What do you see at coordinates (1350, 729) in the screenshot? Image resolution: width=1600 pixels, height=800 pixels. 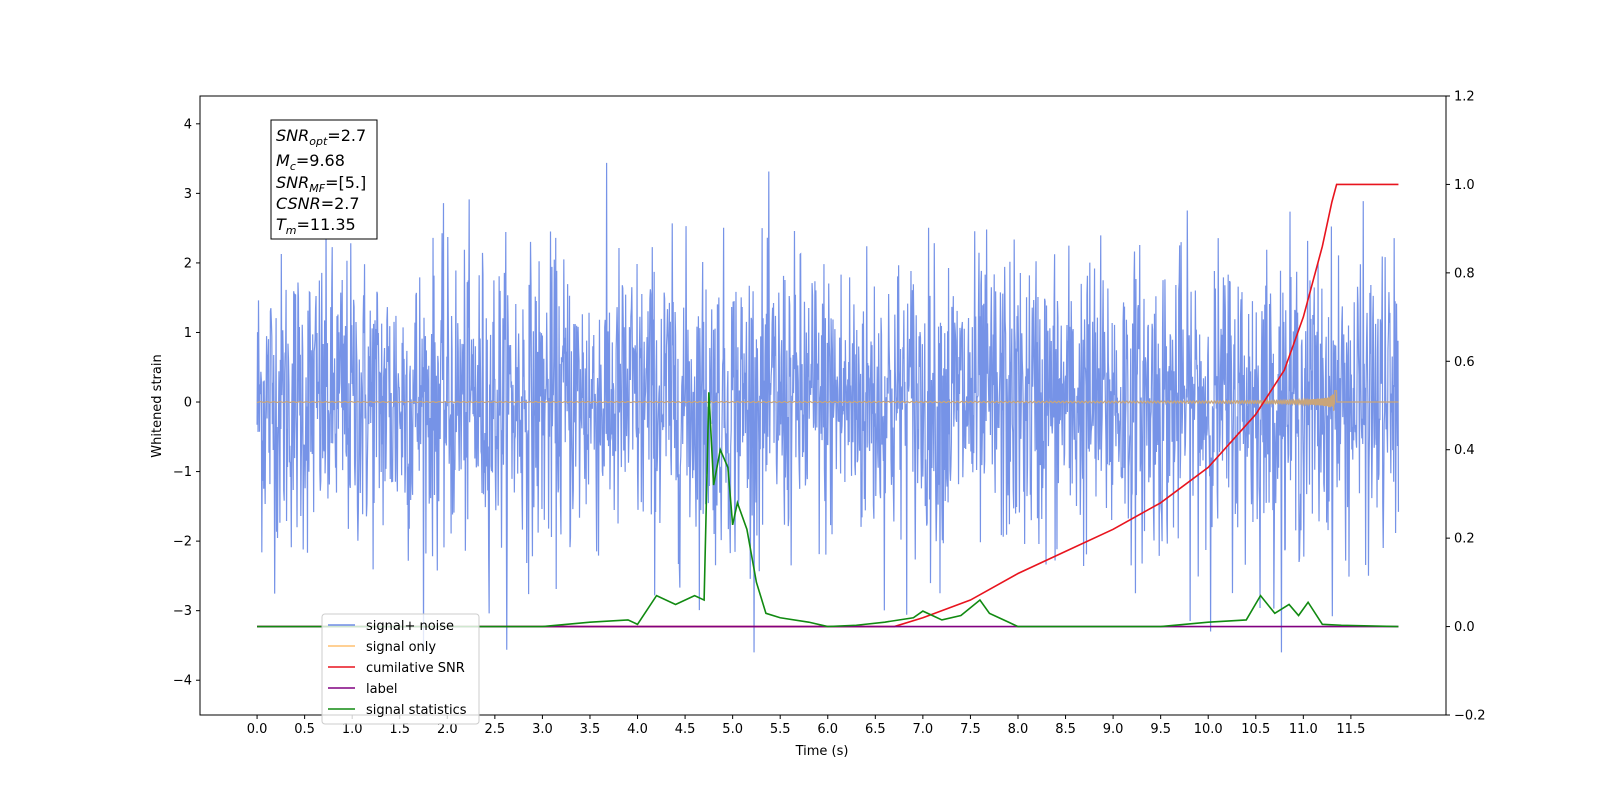 I see `x-tick-label: 11.5` at bounding box center [1350, 729].